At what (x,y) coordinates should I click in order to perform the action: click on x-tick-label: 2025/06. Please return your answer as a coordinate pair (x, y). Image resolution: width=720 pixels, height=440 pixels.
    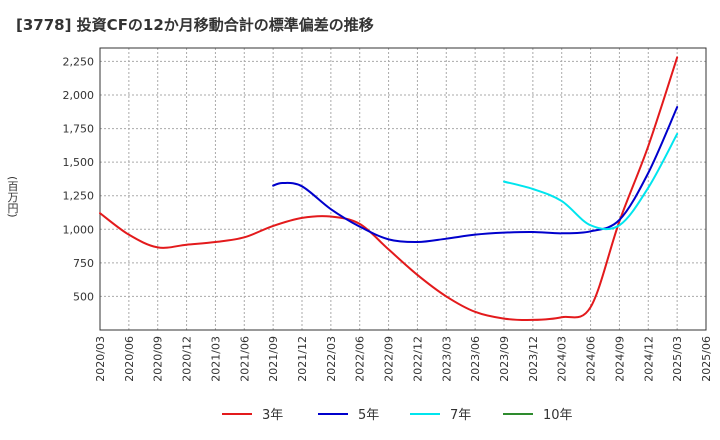
    Looking at the image, I should click on (706, 359).